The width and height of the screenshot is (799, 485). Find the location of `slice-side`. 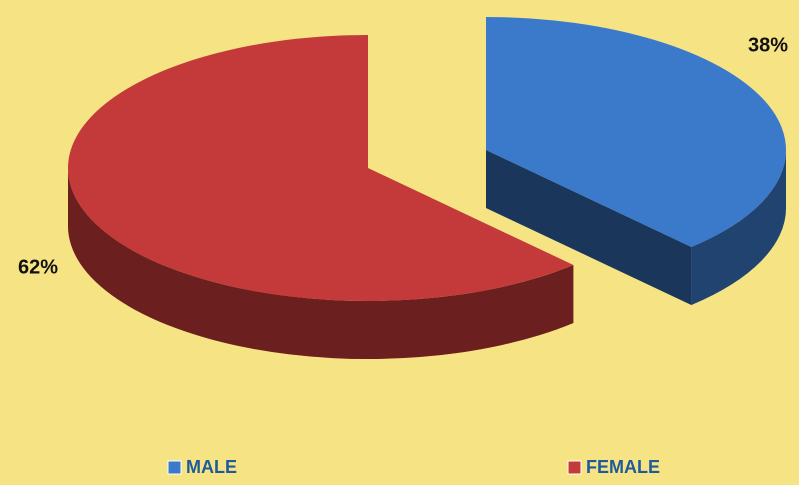

slice-side is located at coordinates (739, 227).